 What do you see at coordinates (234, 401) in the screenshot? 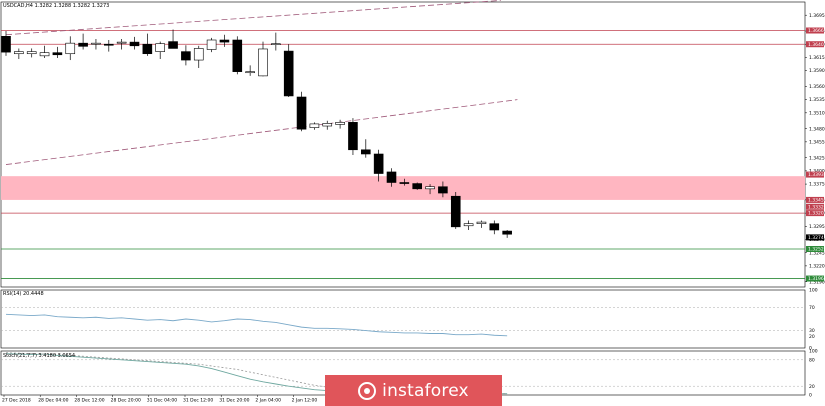
I see `x-tick-label: 31 Dec 20:00` at bounding box center [234, 401].